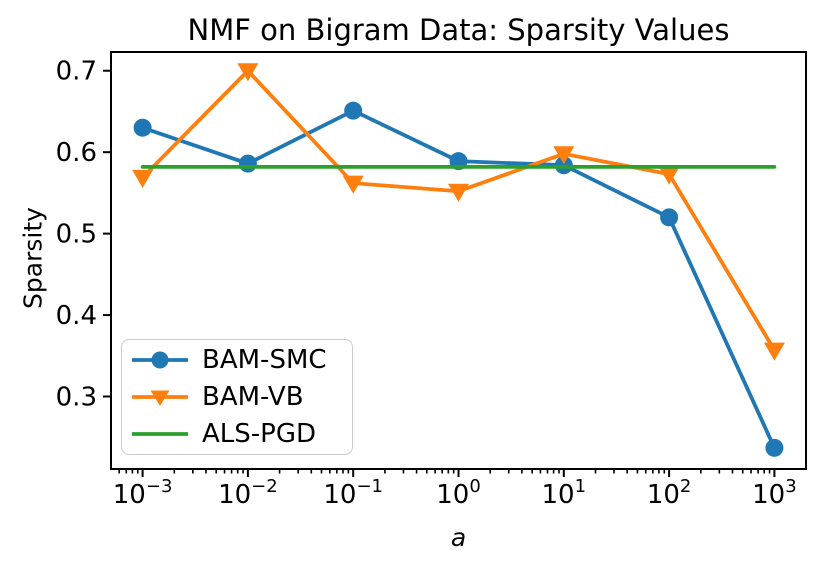  I want to click on legend-sample-bam-vb, so click(160, 398).